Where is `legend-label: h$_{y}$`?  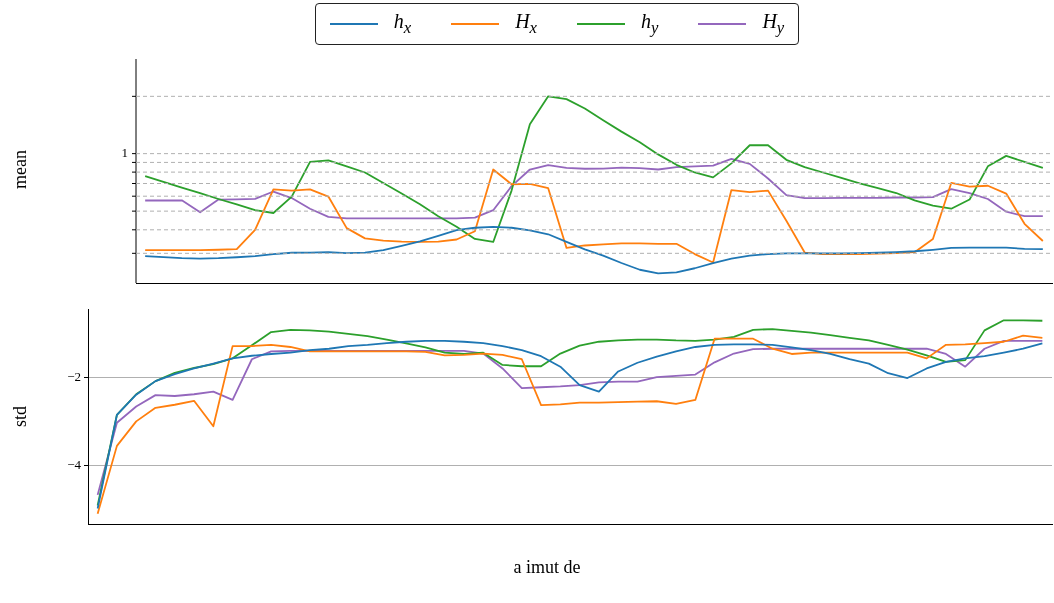
legend-label: h$_{y}$ is located at coordinates (650, 24).